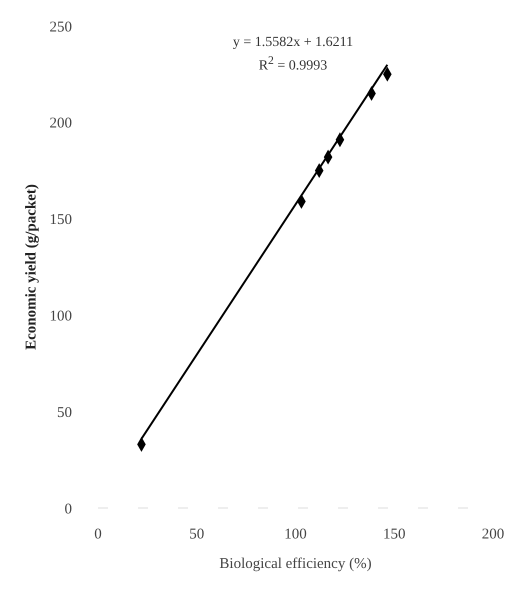 This screenshot has width=521, height=612. What do you see at coordinates (293, 64) in the screenshot?
I see `annotation: R$^{2}$ = 0.9993` at bounding box center [293, 64].